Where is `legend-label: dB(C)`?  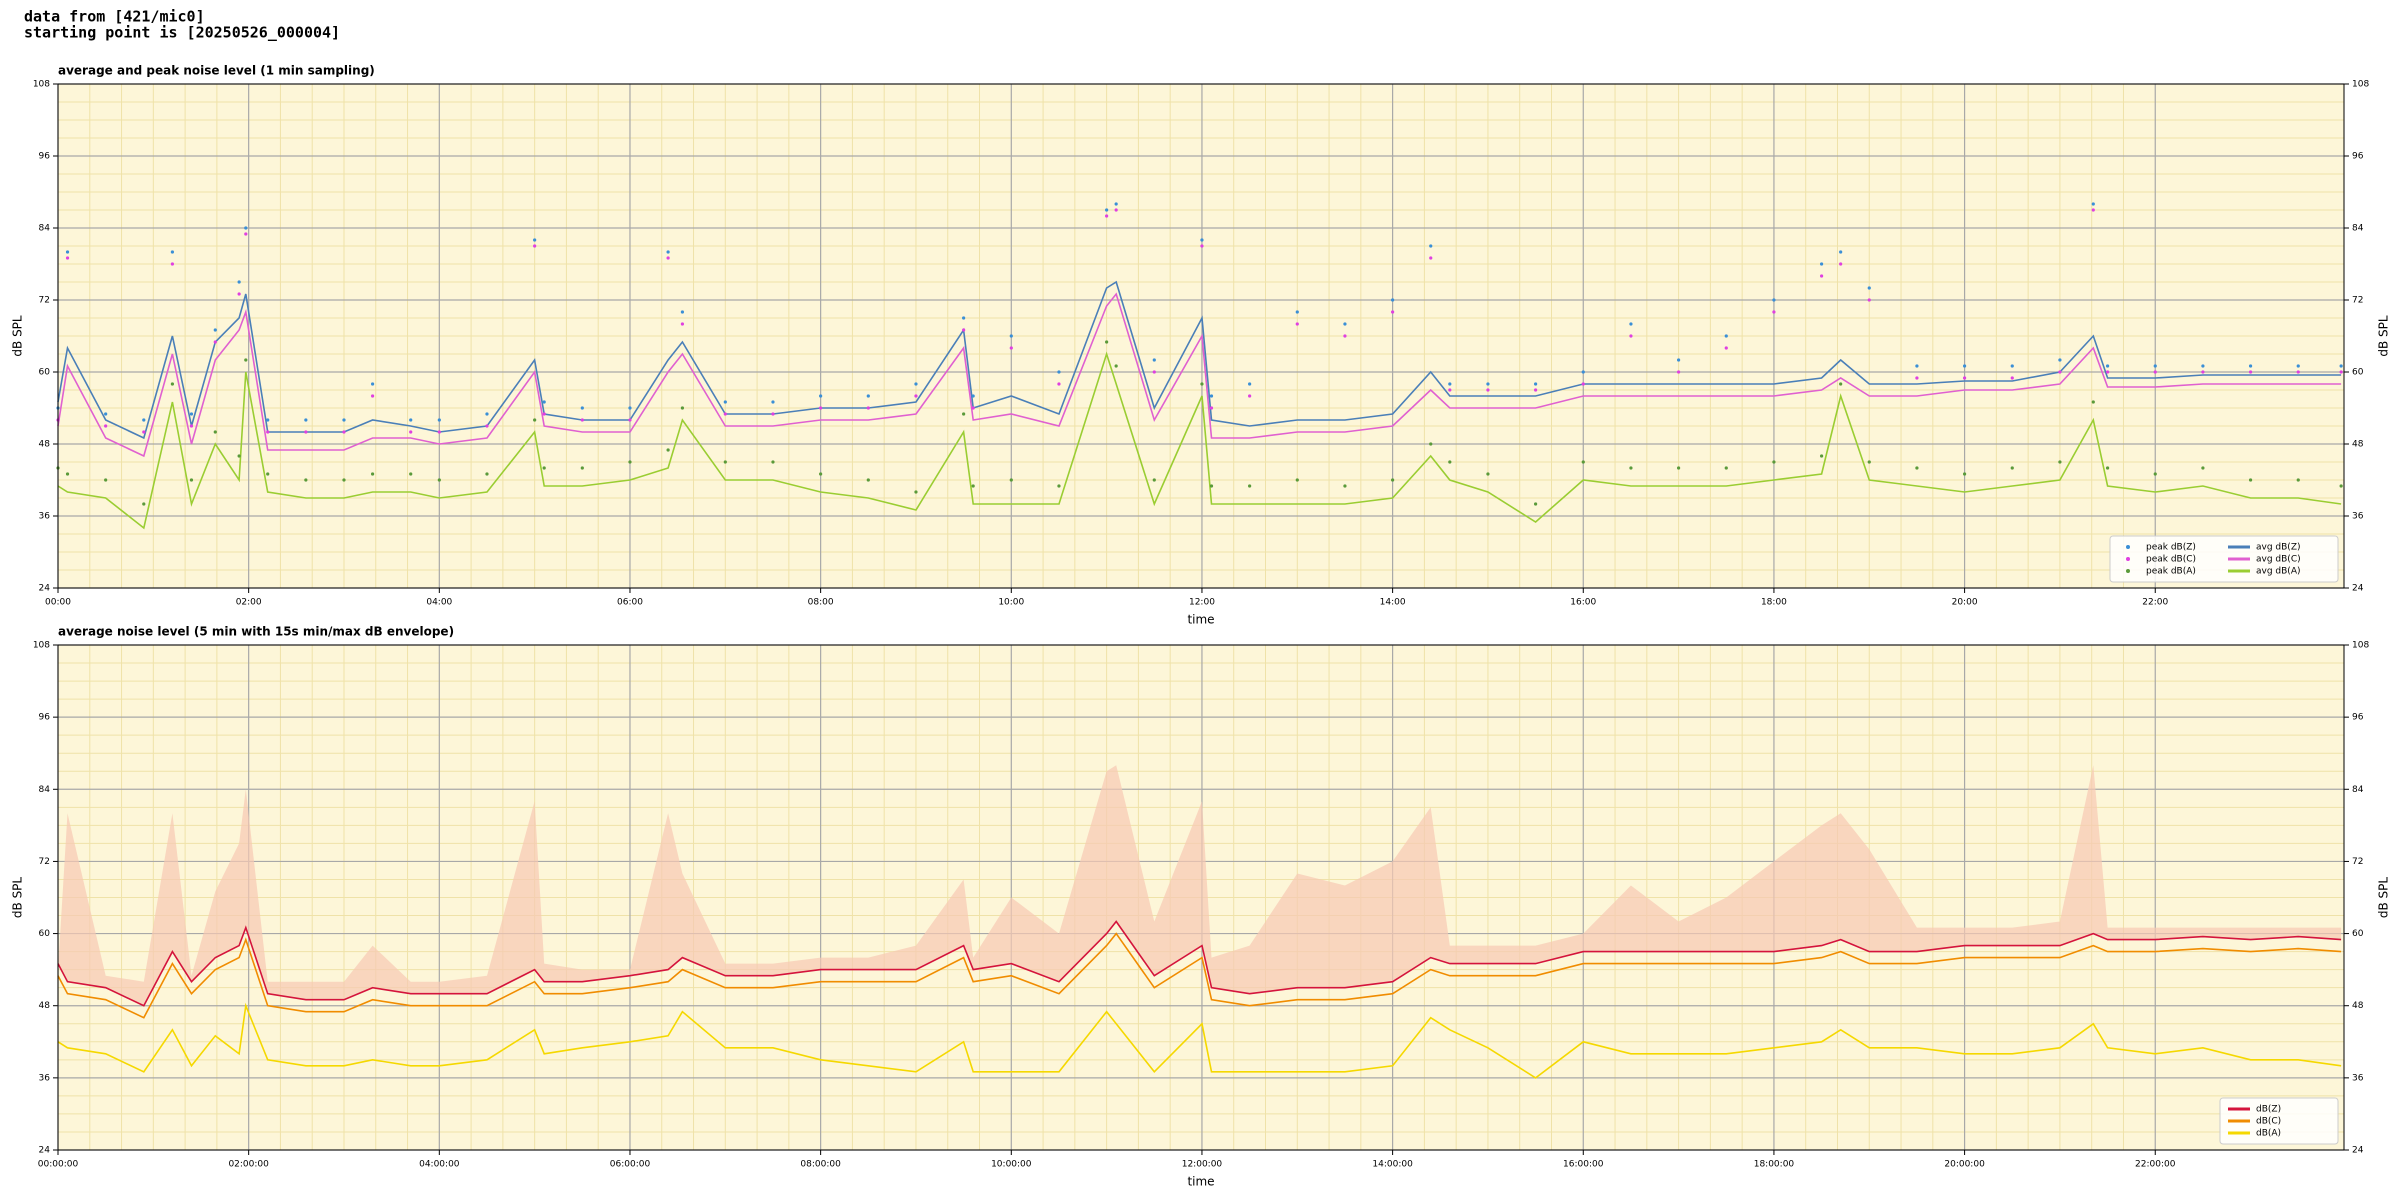
legend-label: dB(C) is located at coordinates (2268, 1122).